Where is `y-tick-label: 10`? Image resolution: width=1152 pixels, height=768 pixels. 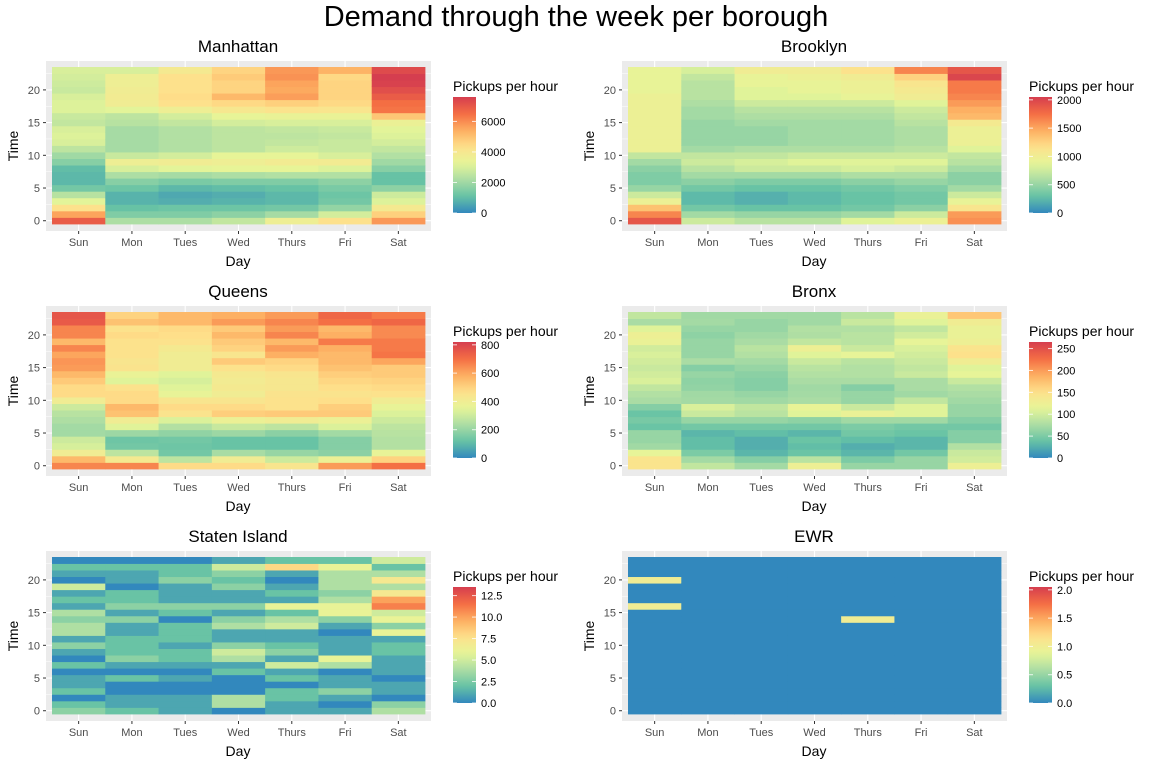 y-tick-label: 10 is located at coordinates (610, 646).